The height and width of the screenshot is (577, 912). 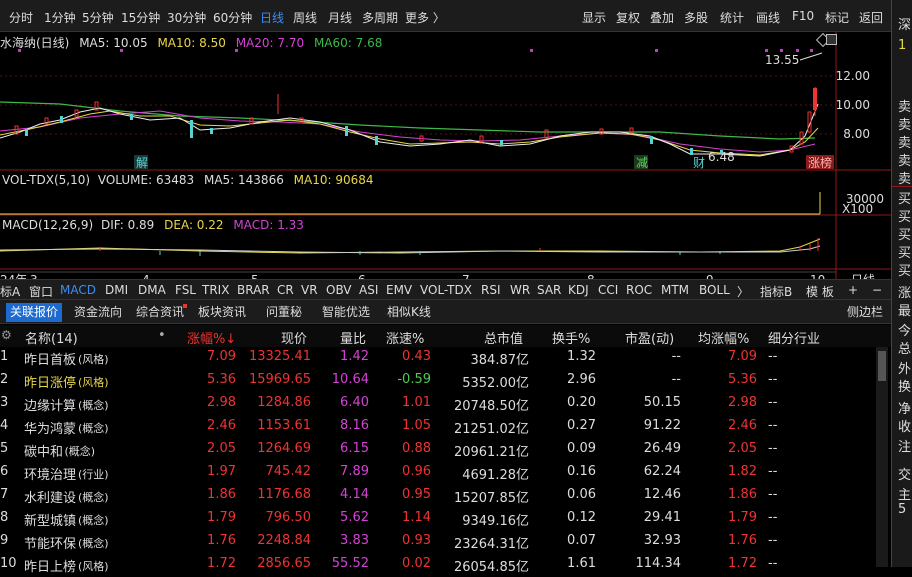 I want to click on stock-code-partial: 1, so click(x=902, y=45).